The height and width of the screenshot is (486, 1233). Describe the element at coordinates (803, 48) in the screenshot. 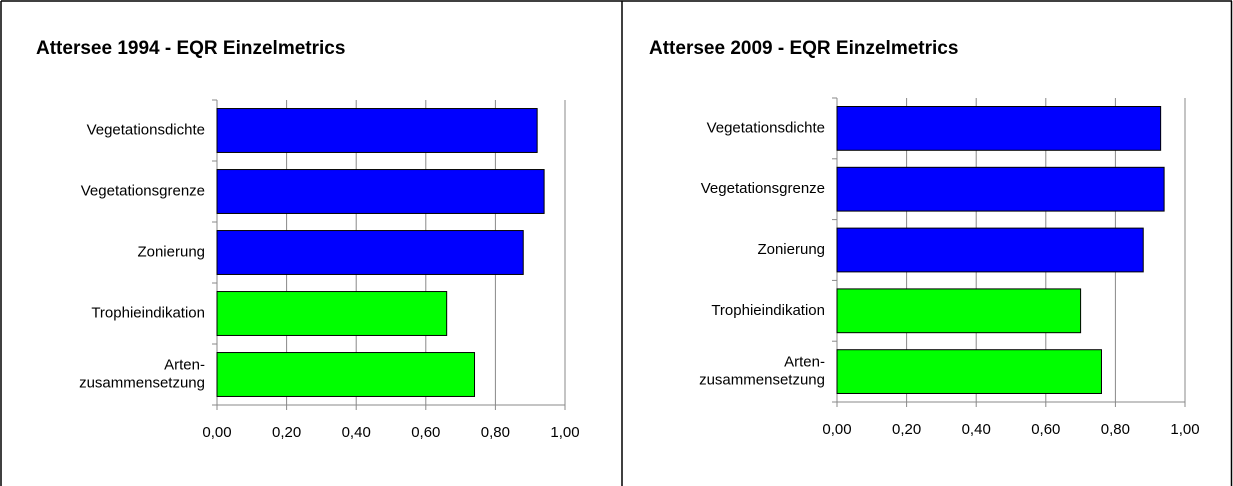

I see `chart-title: Attersee 2009 - EQR Einzelmetrics` at that location.